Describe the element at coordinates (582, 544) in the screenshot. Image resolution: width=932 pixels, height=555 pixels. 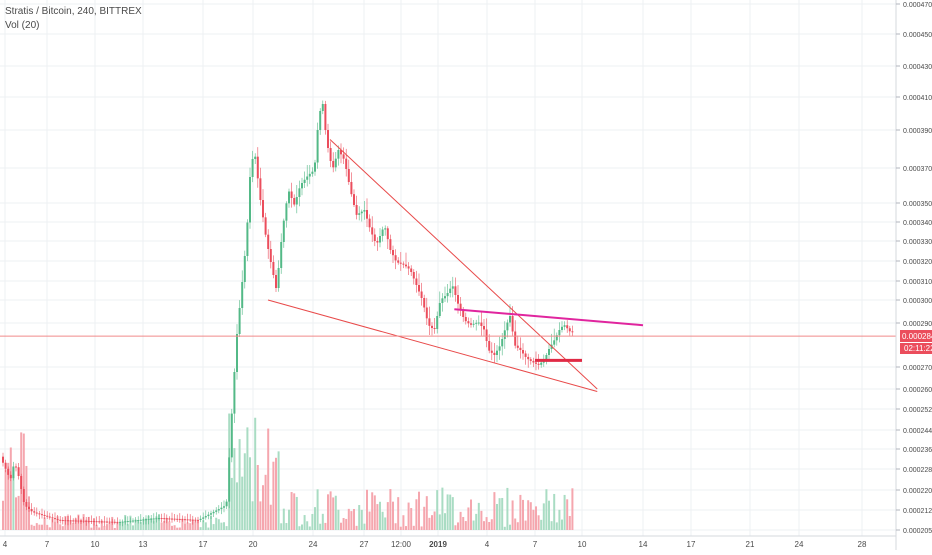
I see `time-tick-label: 10` at that location.